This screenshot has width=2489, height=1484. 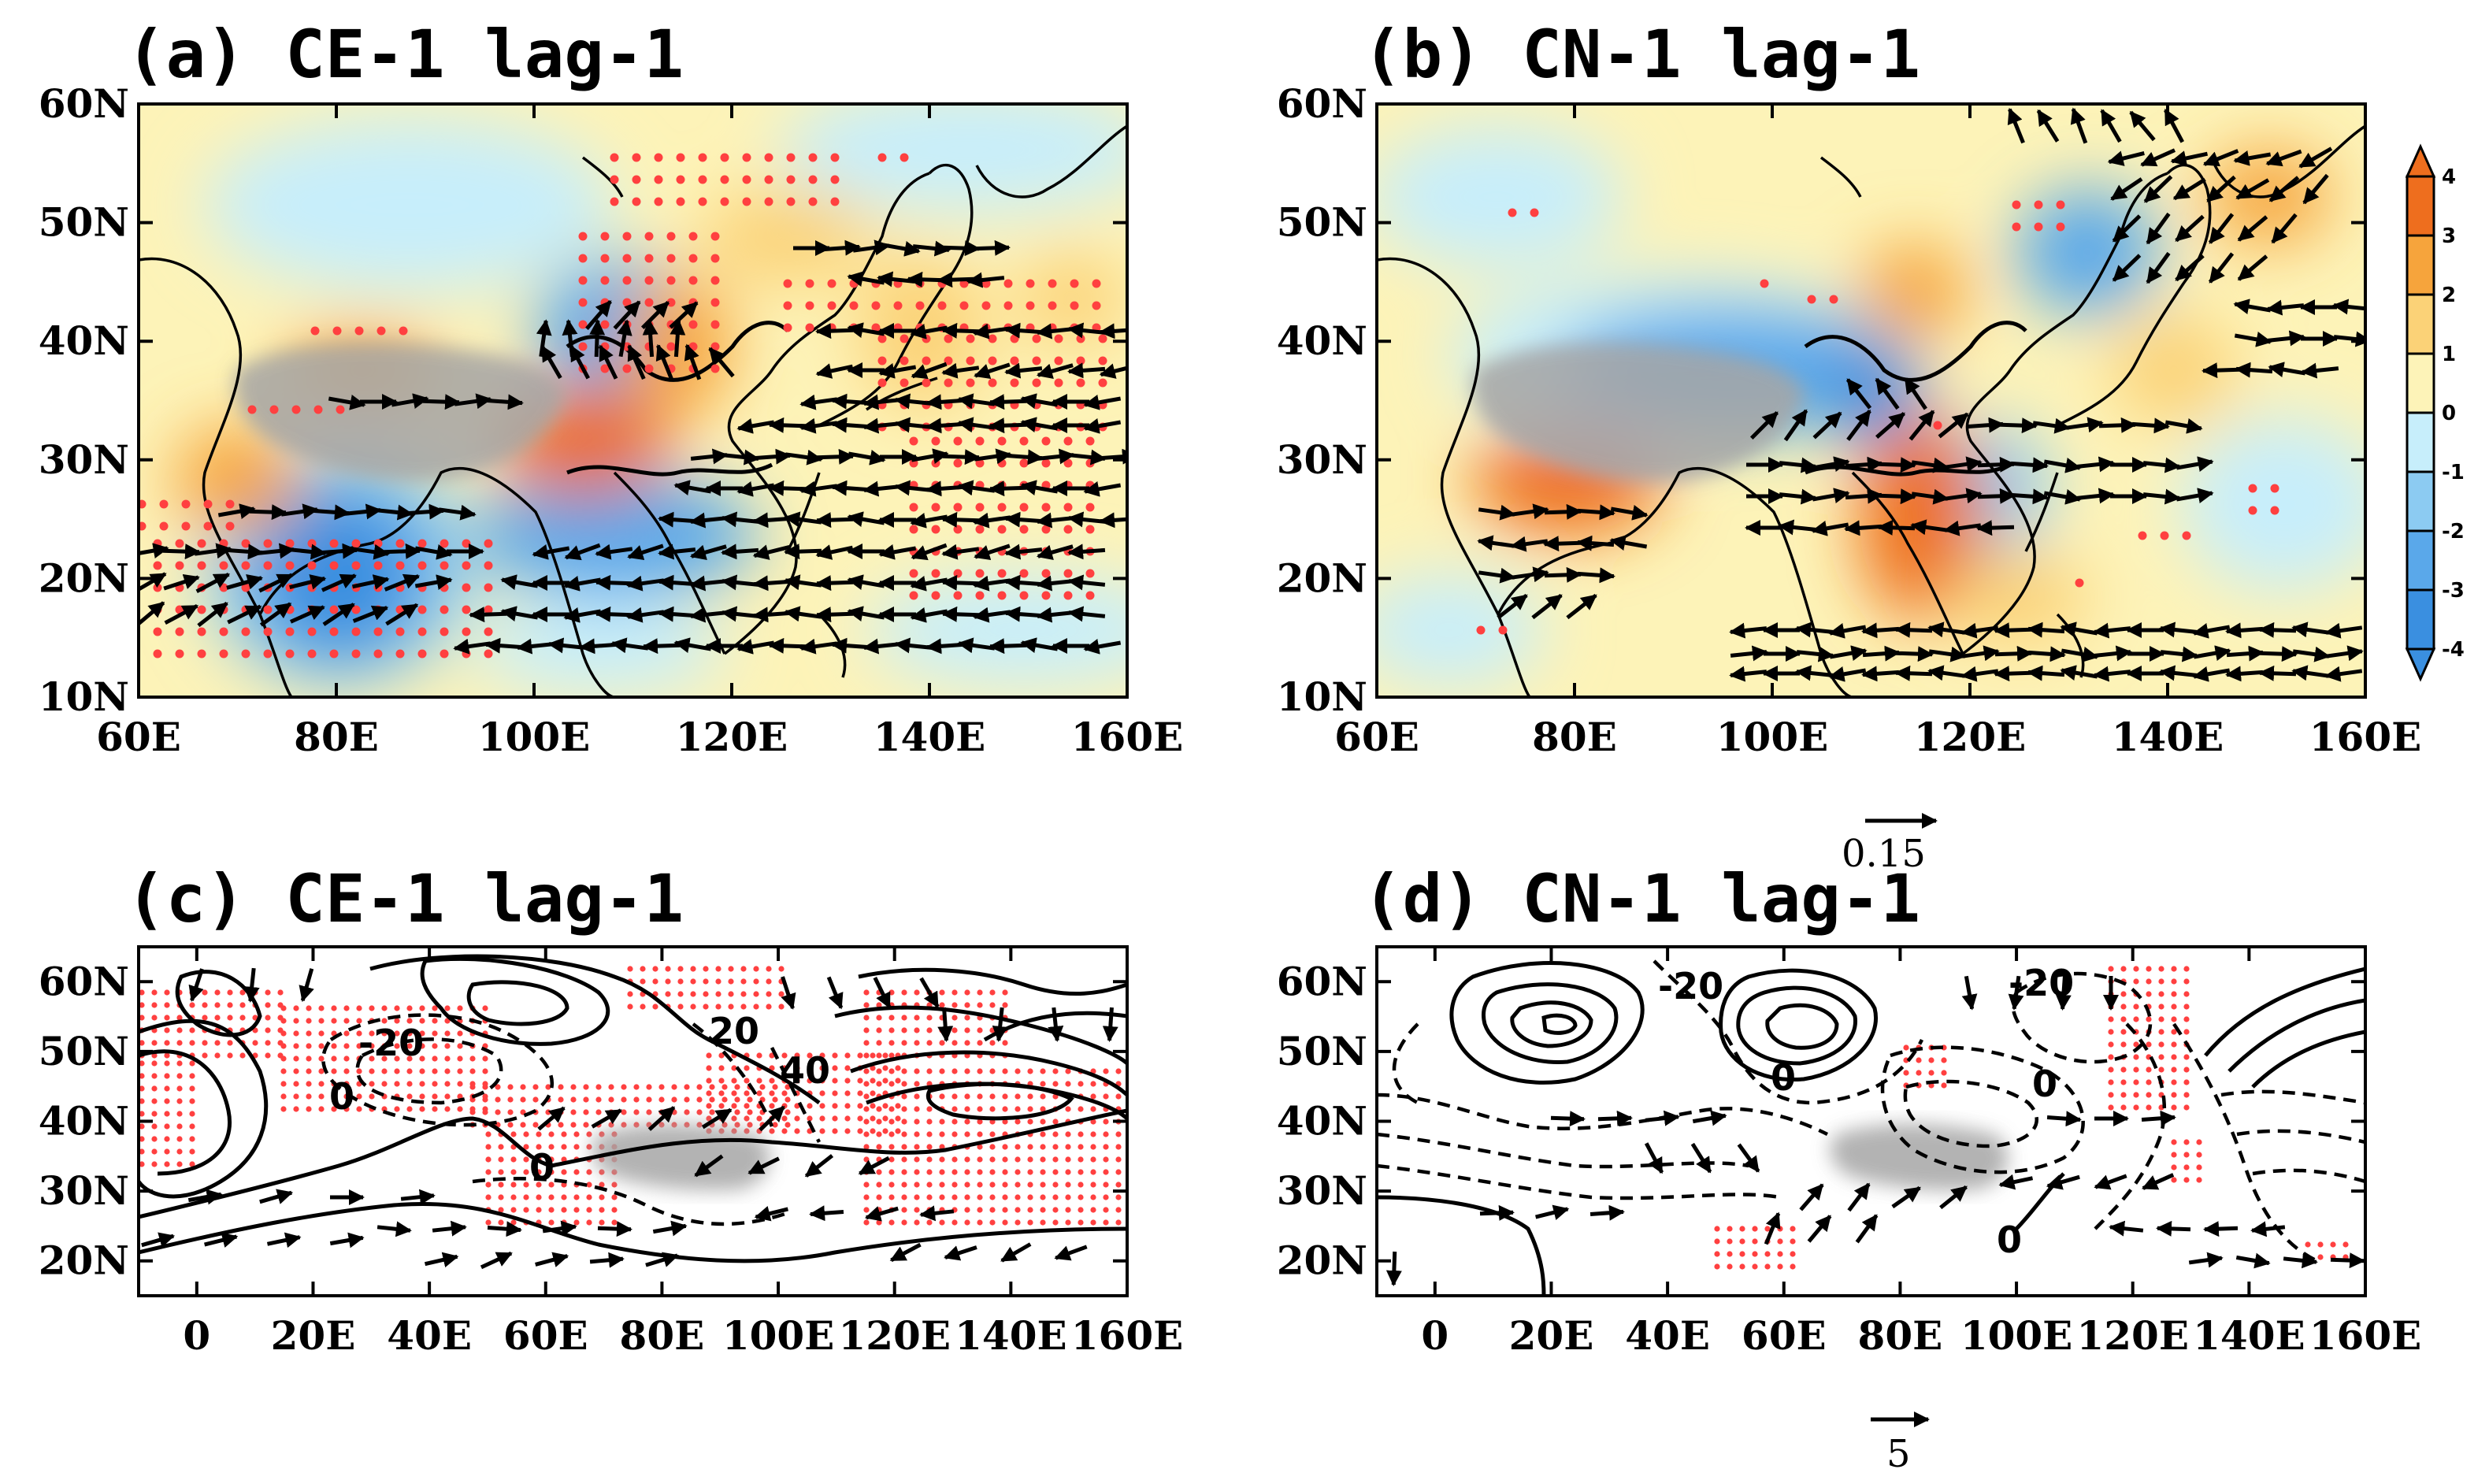 I want to click on colorbar-label: -2, so click(x=2453, y=532).